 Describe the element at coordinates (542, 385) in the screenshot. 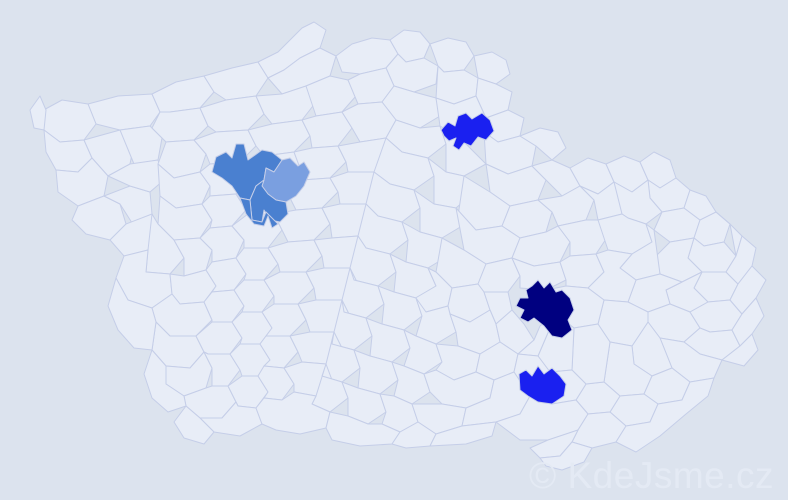

I see `highlighted-district-southeast` at that location.